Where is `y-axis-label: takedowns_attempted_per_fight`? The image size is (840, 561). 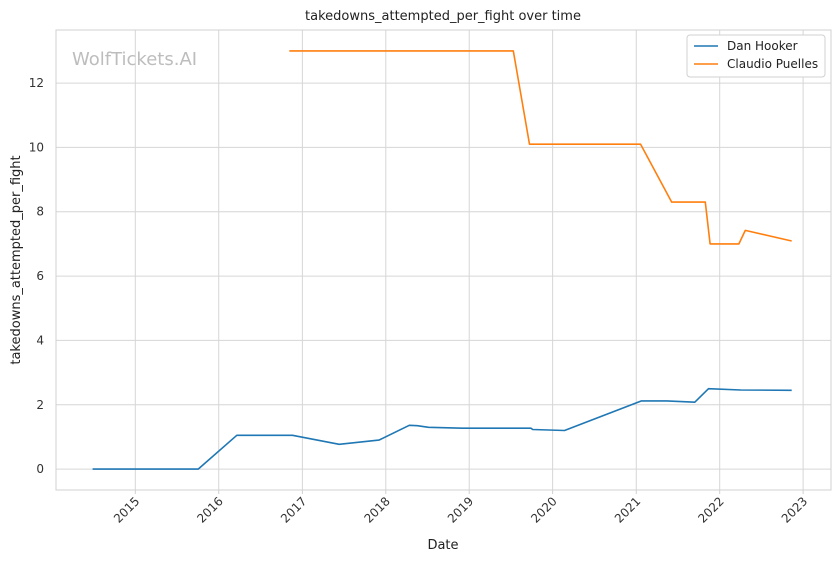
y-axis-label: takedowns_attempted_per_fight is located at coordinates (16, 259).